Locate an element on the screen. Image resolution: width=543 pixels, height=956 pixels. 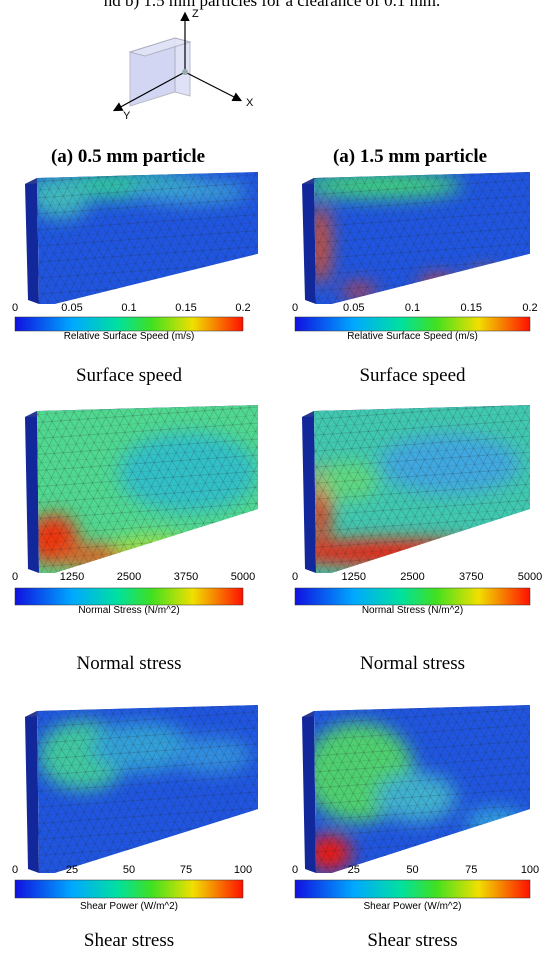
column-title: (a) 0.5 mm particle is located at coordinates (128, 156).